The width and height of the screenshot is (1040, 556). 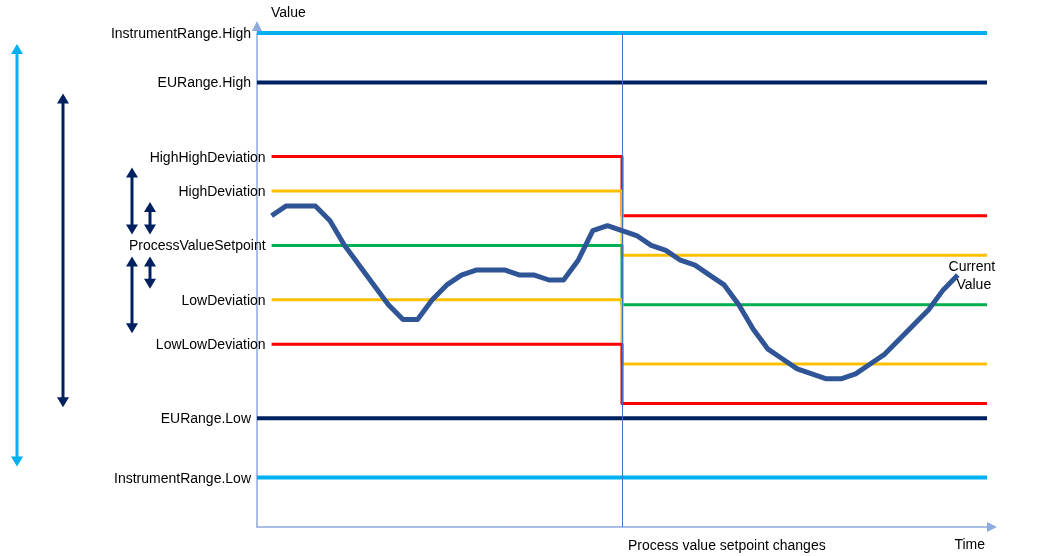 What do you see at coordinates (180, 33) in the screenshot?
I see `series-label: InstrumentRange.High` at bounding box center [180, 33].